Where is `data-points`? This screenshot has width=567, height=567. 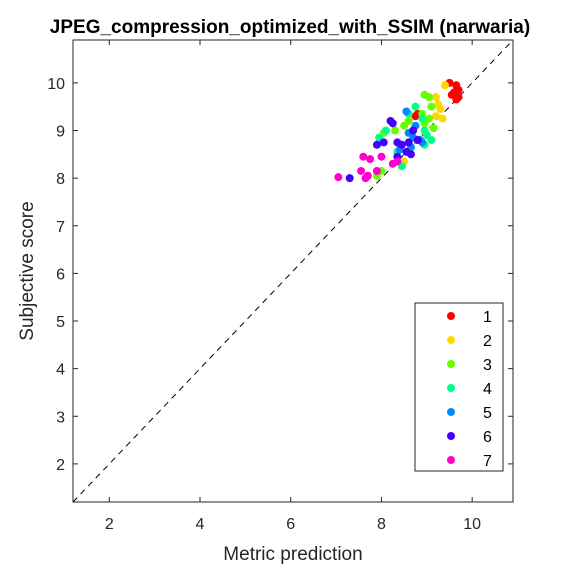 data-points is located at coordinates (398, 130).